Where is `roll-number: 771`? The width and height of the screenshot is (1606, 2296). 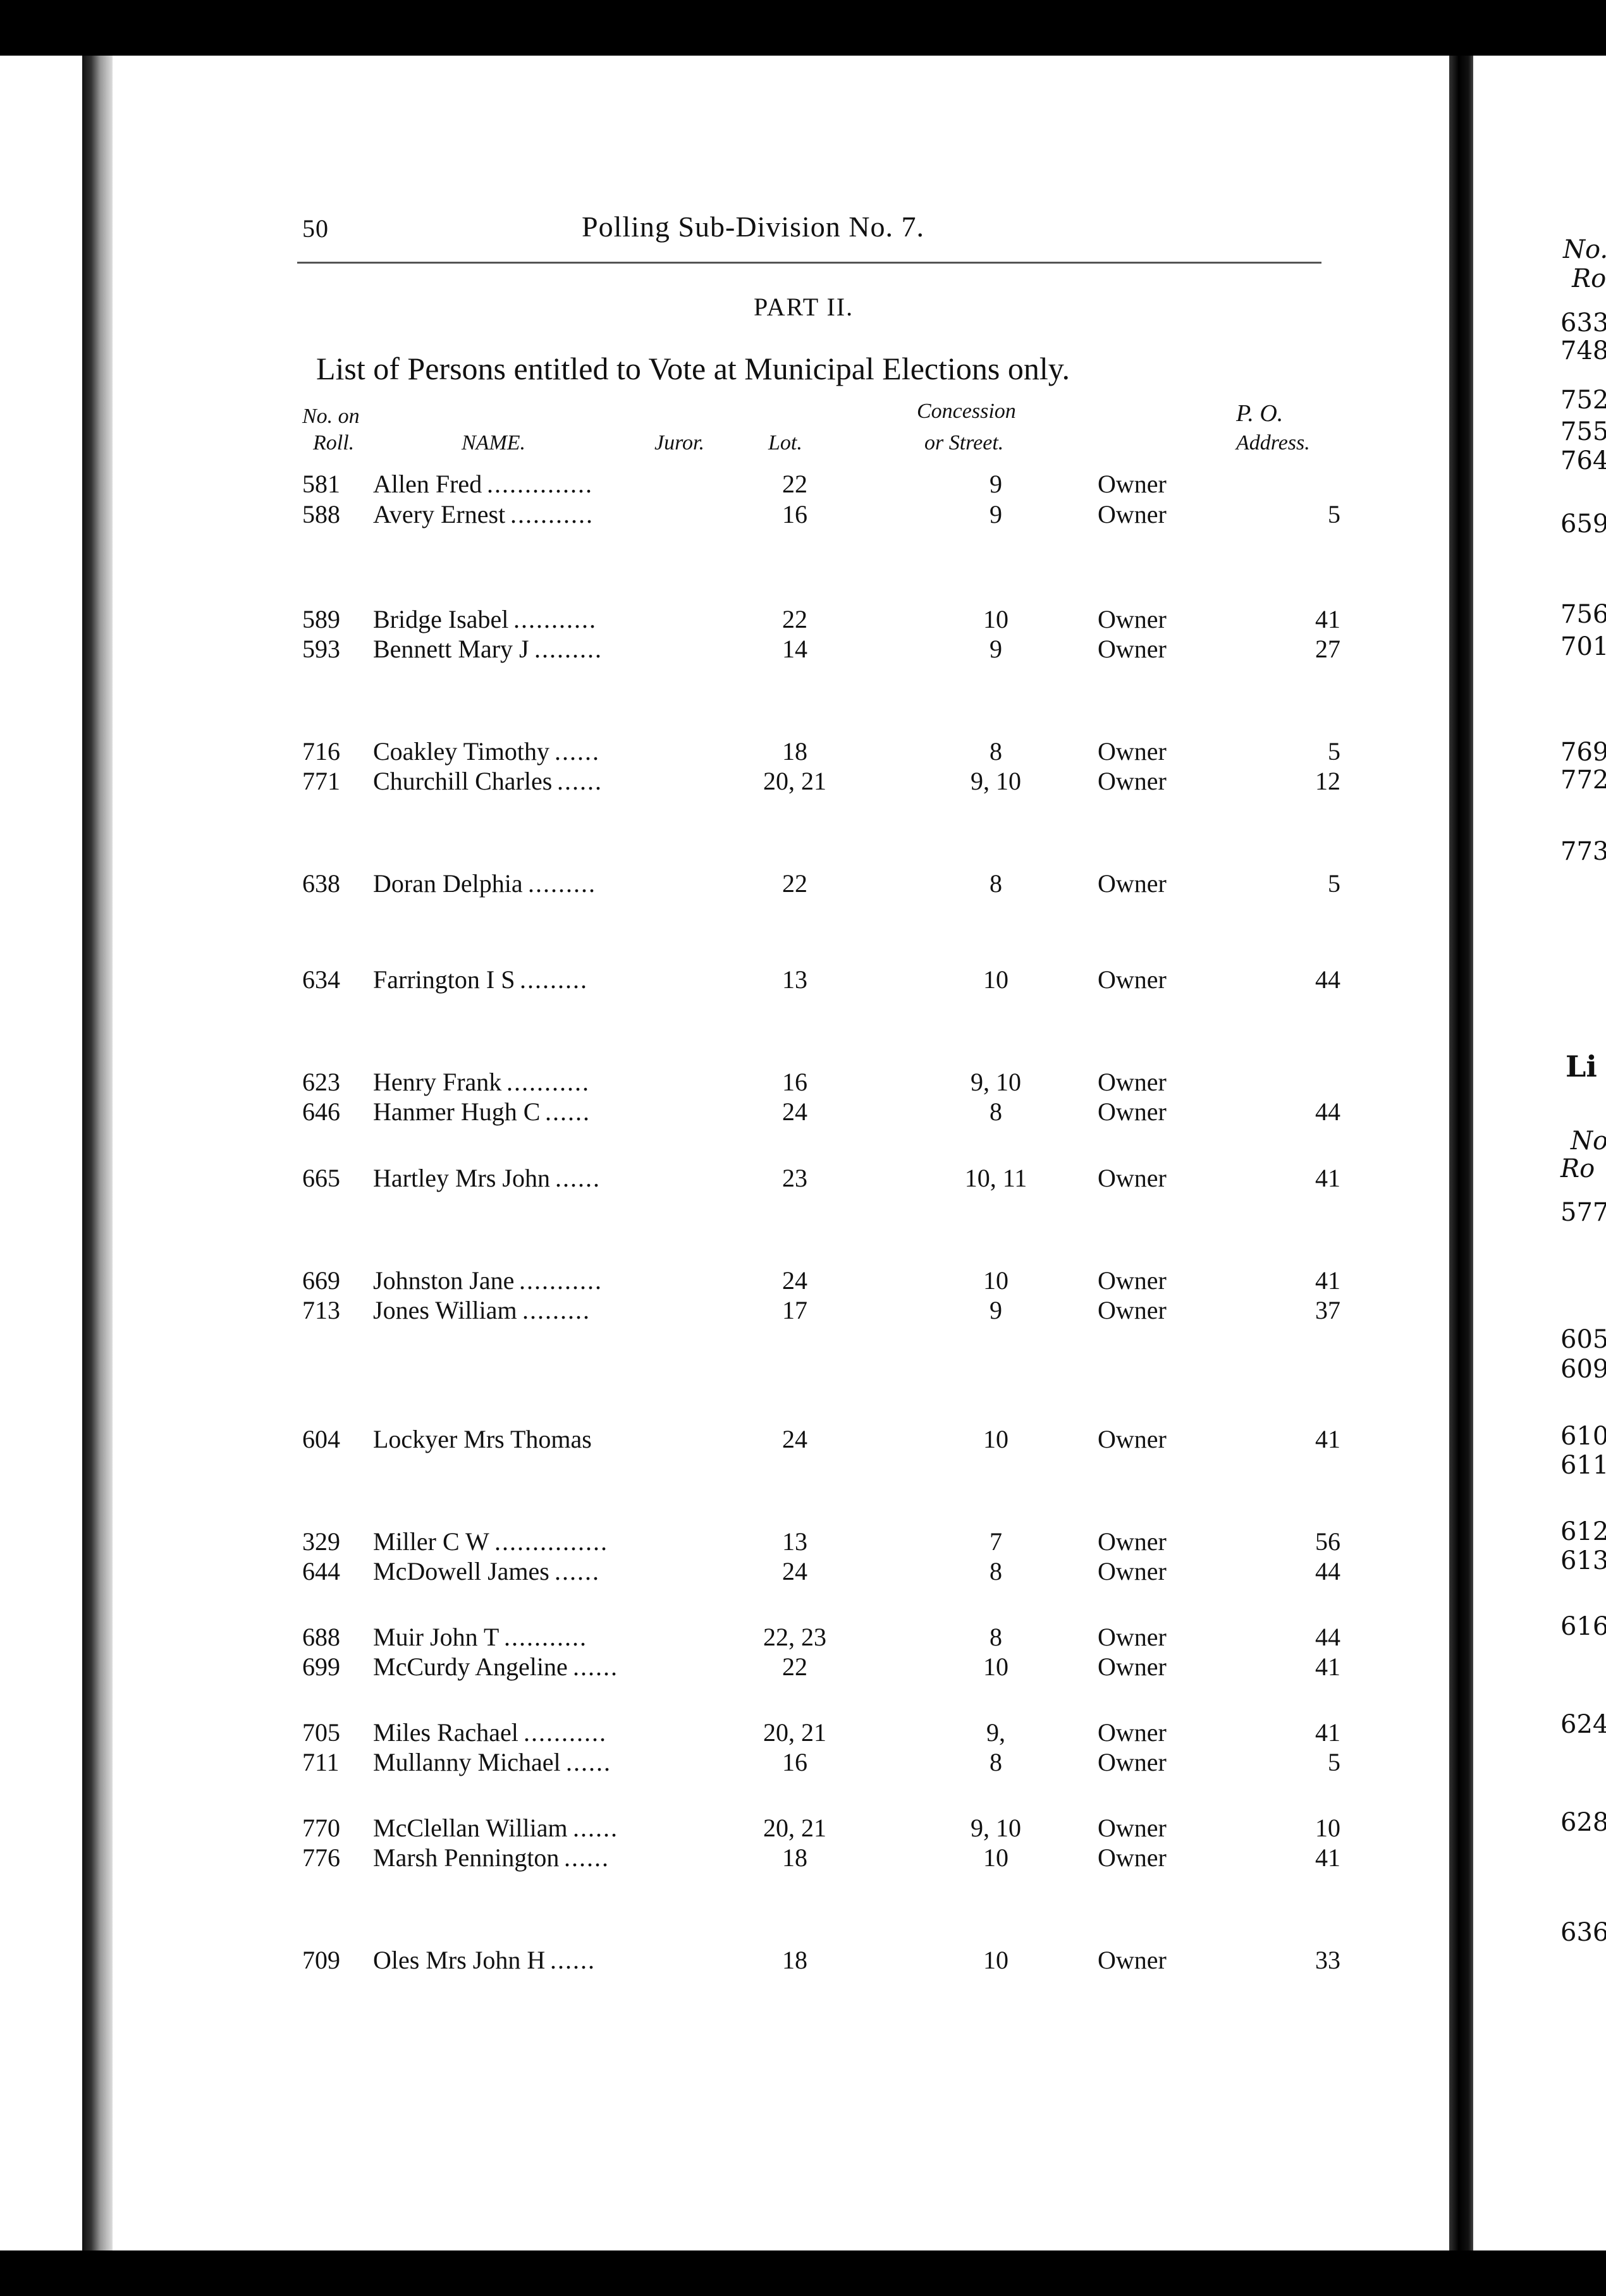 roll-number: 771 is located at coordinates (321, 781).